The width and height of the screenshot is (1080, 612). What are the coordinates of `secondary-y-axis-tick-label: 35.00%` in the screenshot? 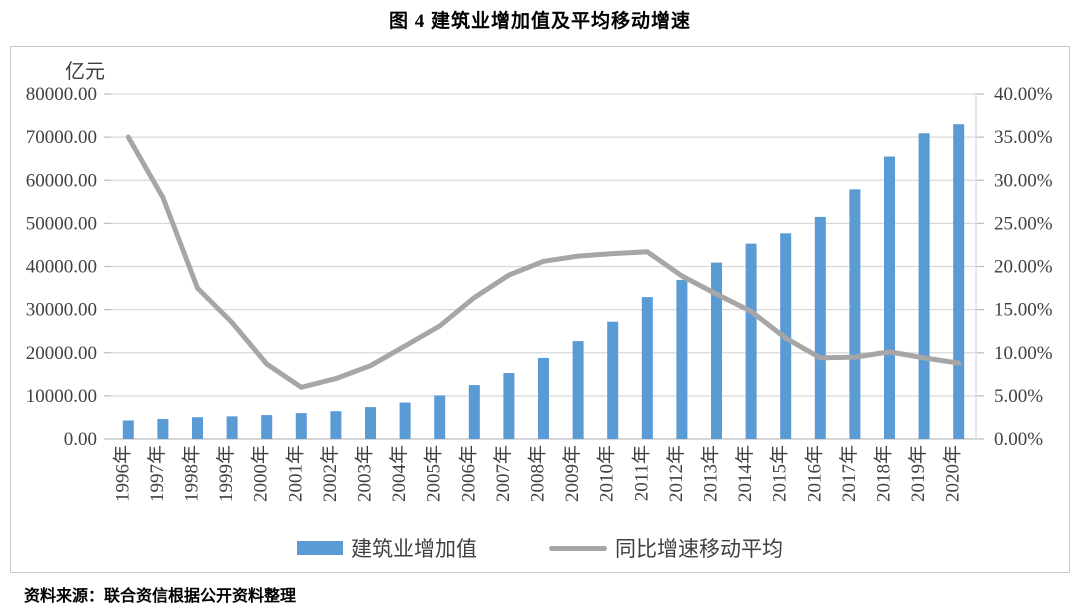 It's located at (1023, 137).